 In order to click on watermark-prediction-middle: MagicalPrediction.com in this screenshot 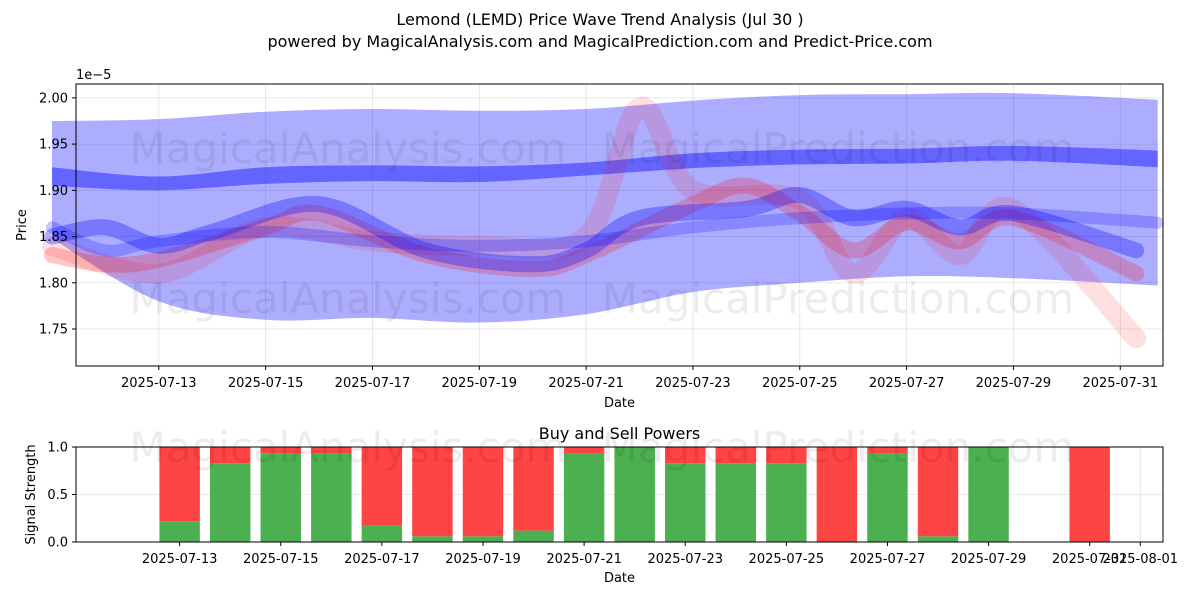, I will do `click(838, 298)`.